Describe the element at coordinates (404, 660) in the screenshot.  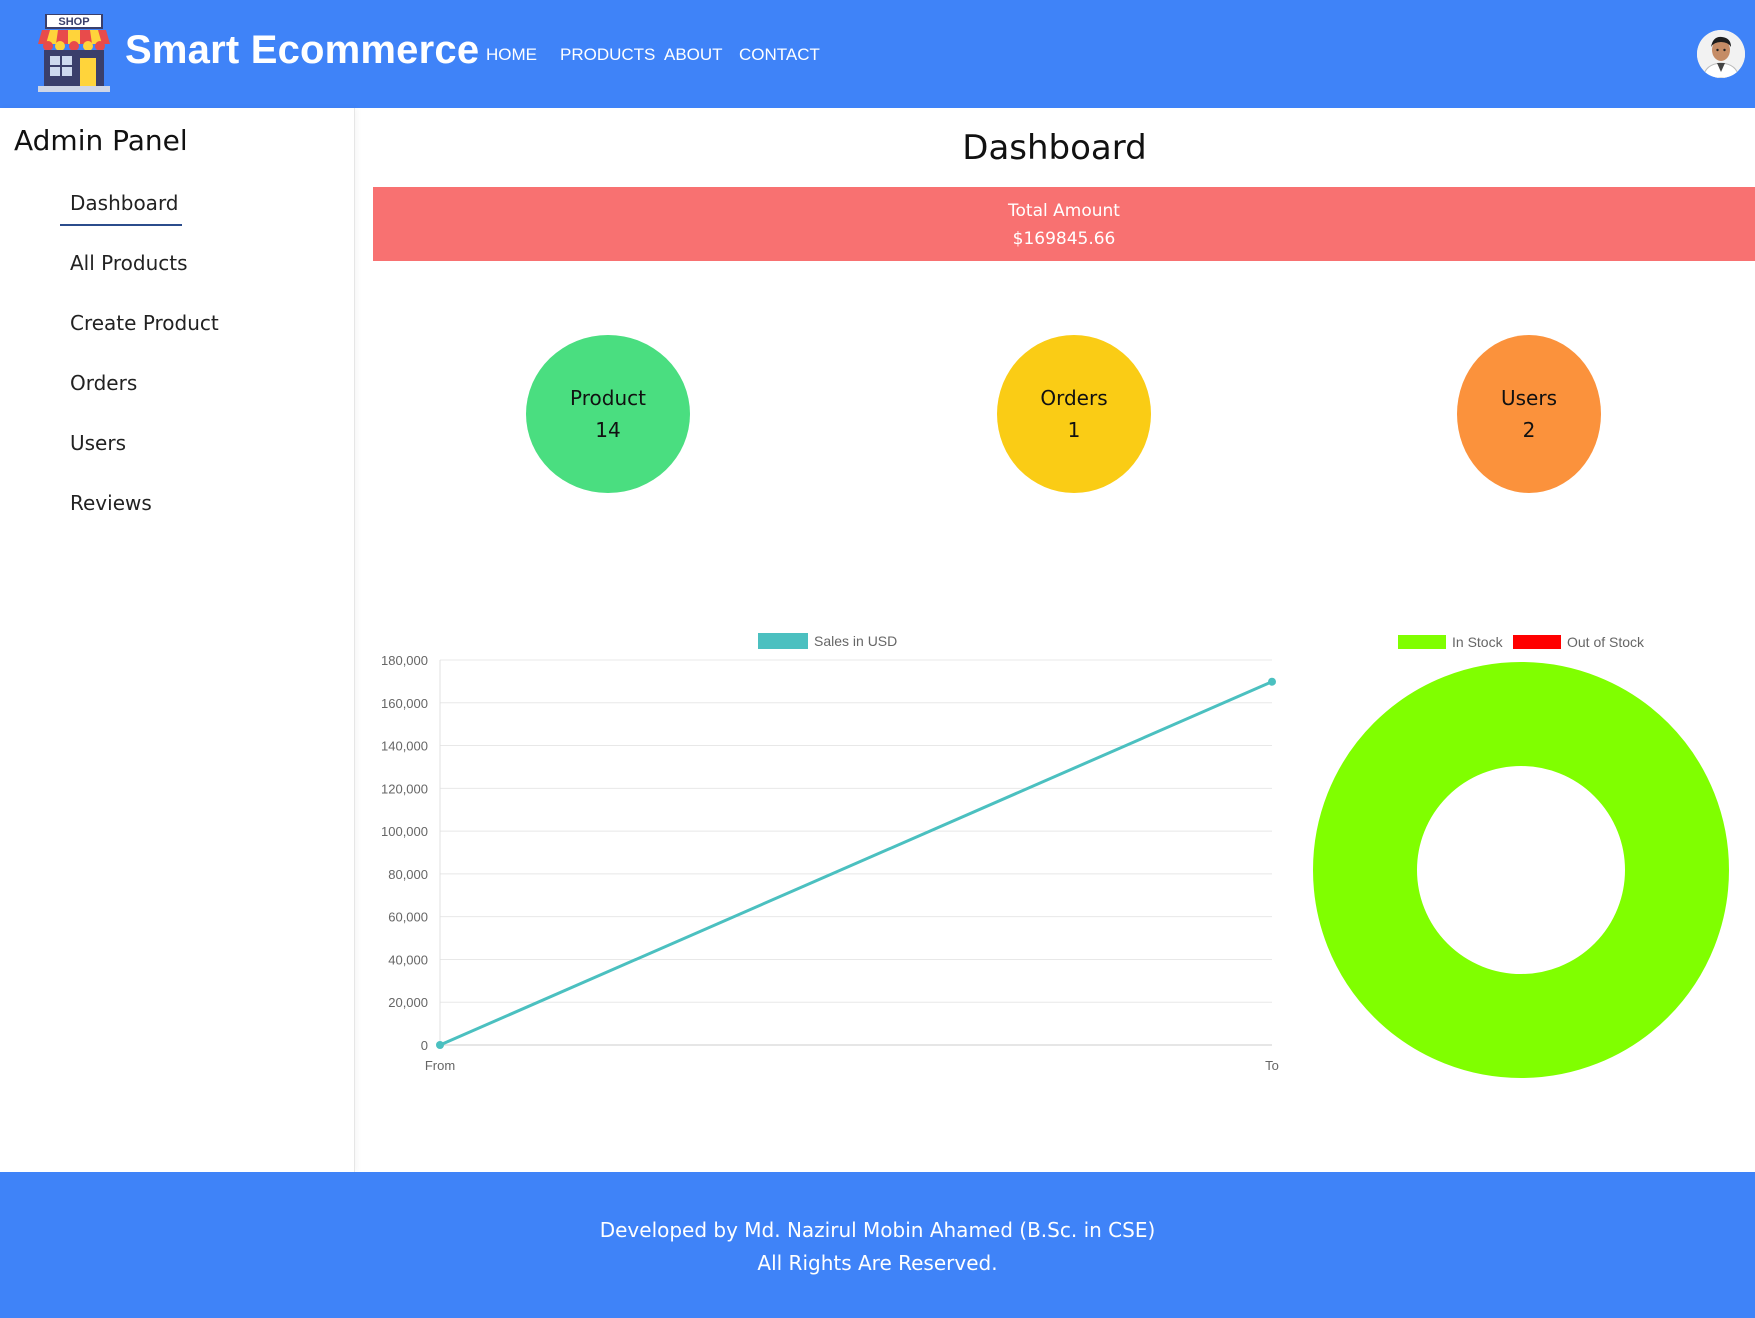
I see `y-tick-label: 180,000` at that location.